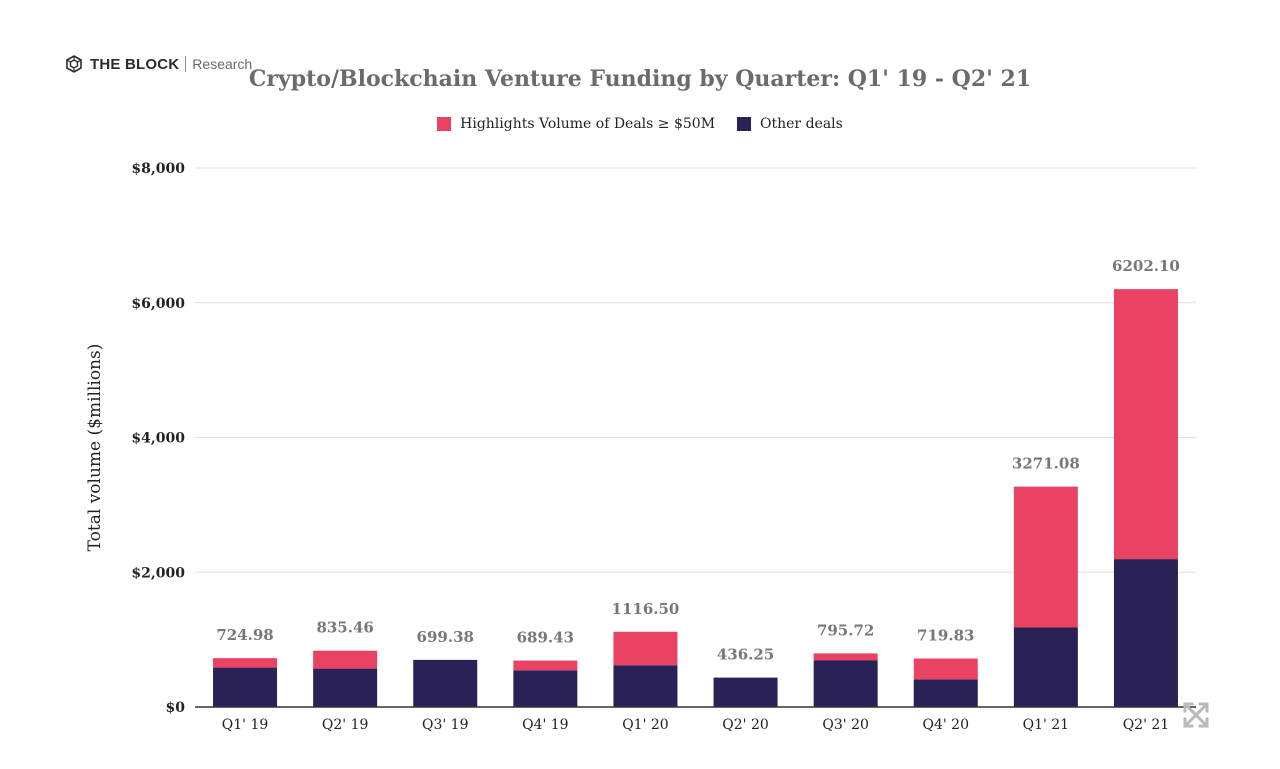 The image size is (1280, 769). Describe the element at coordinates (345, 725) in the screenshot. I see `x-tick-label: Q2' 19` at that location.